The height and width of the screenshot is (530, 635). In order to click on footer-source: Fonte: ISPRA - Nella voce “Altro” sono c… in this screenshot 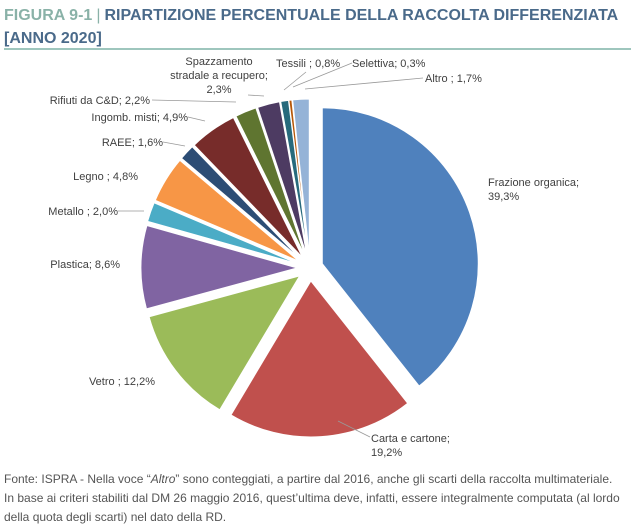, I will do `click(317, 479)`.